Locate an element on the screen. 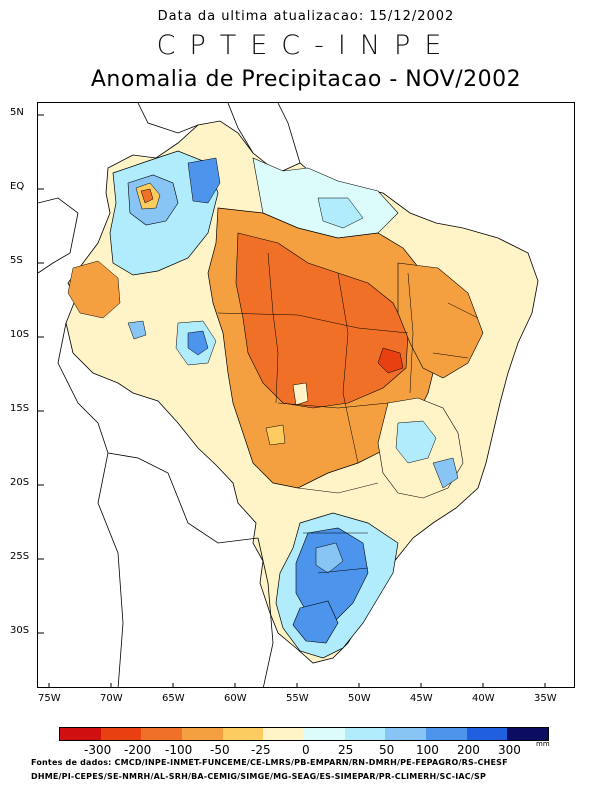 This screenshot has height=792, width=612. lon-label: 70W is located at coordinates (111, 698).